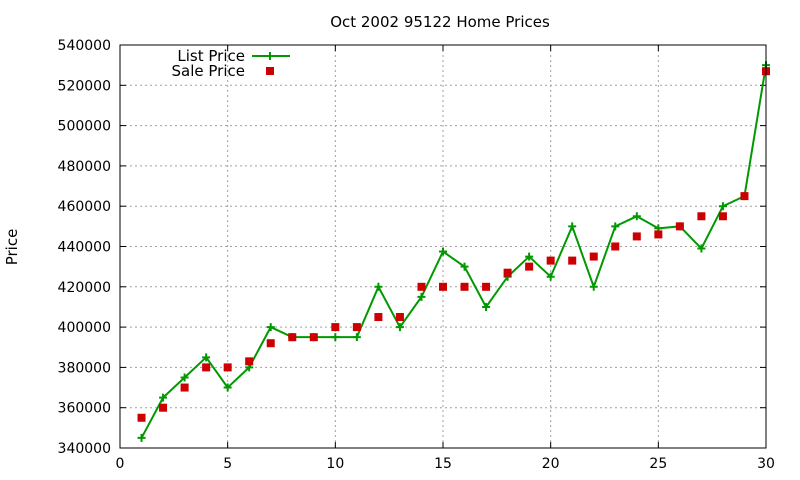 The image size is (800, 480). Describe the element at coordinates (84, 409) in the screenshot. I see `y-tick-label: 360000` at that location.